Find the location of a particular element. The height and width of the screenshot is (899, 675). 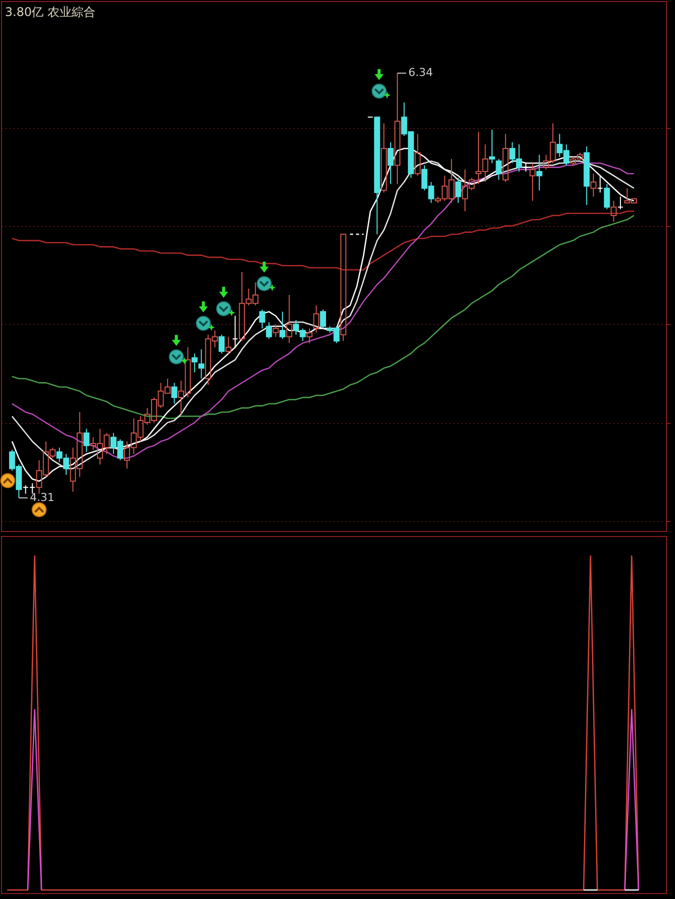

annotation: 4.31 is located at coordinates (42, 497).